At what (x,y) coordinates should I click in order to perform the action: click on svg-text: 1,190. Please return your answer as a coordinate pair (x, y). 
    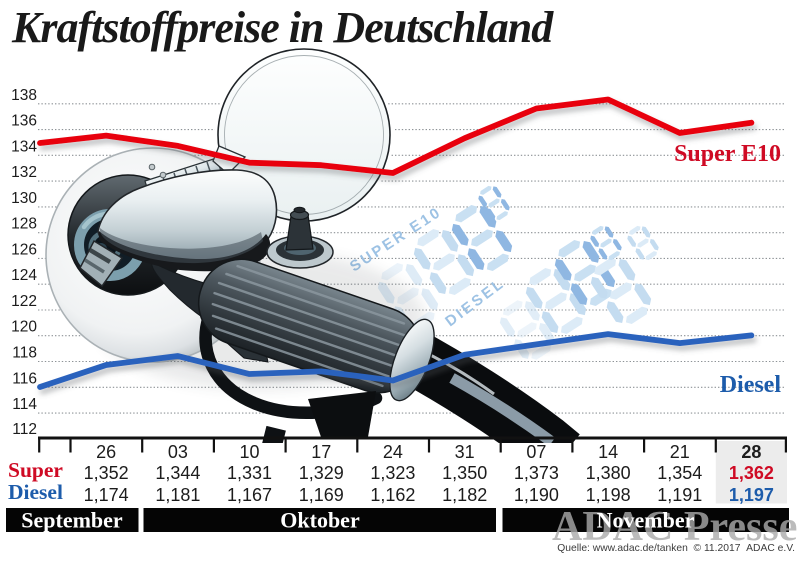
    Looking at the image, I should click on (536, 495).